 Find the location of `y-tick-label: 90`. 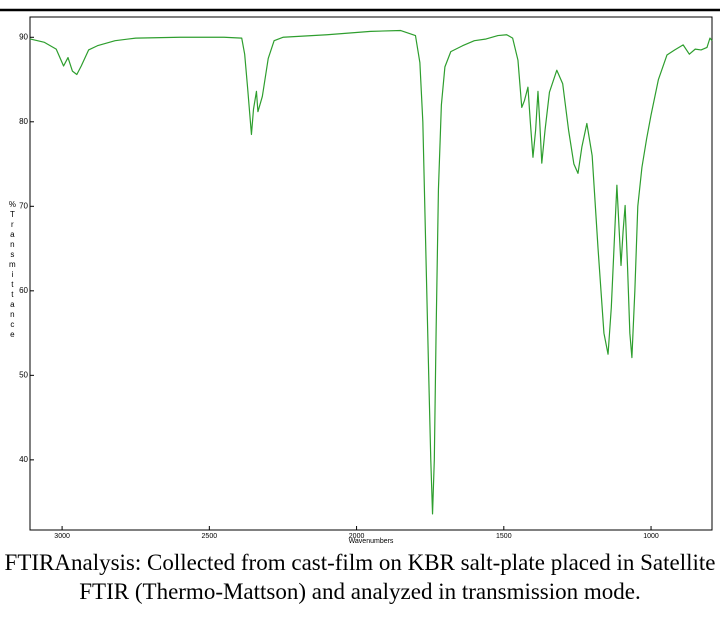

y-tick-label: 90 is located at coordinates (23, 36).